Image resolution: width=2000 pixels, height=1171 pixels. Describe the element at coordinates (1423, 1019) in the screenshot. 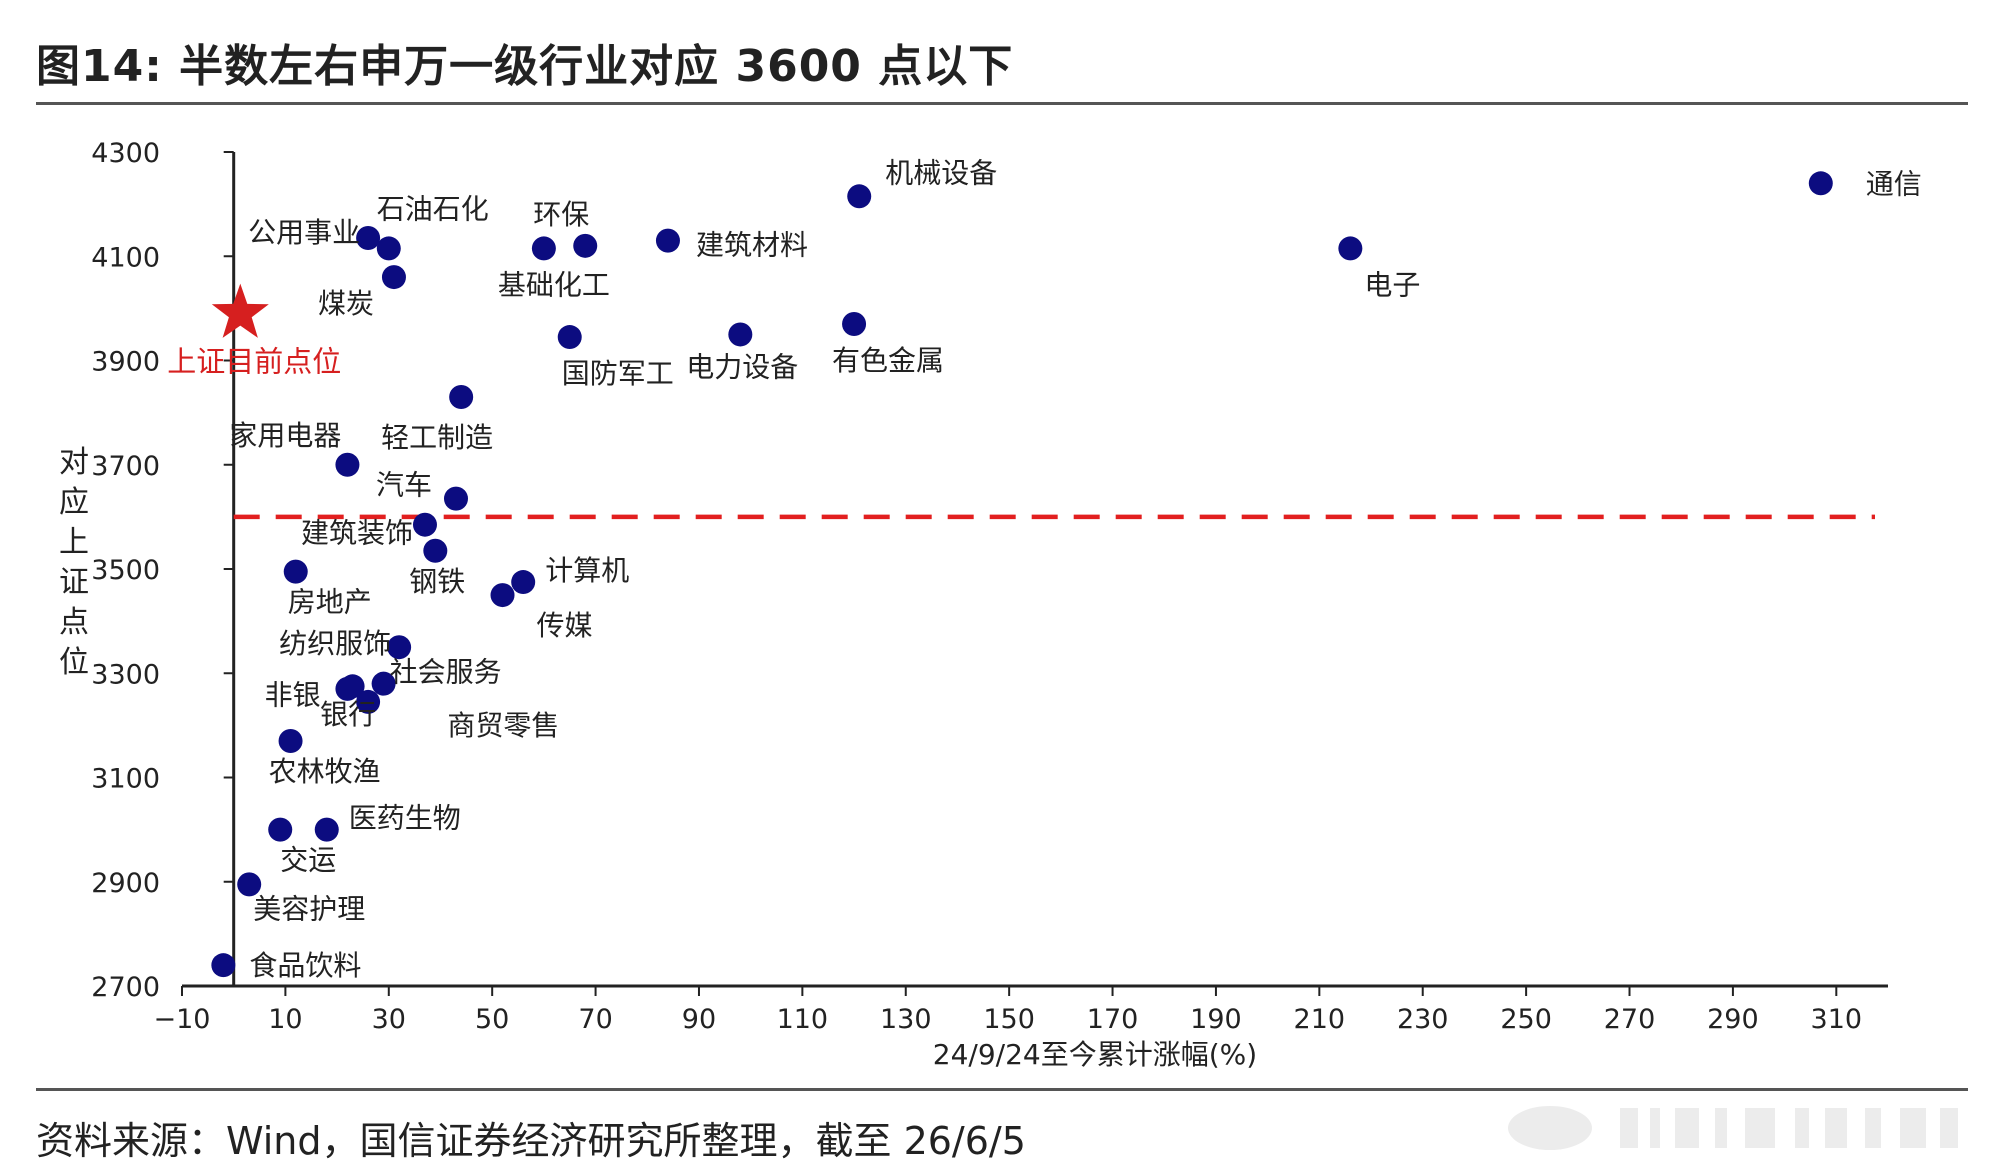

I see `x-tick-label: 230` at that location.